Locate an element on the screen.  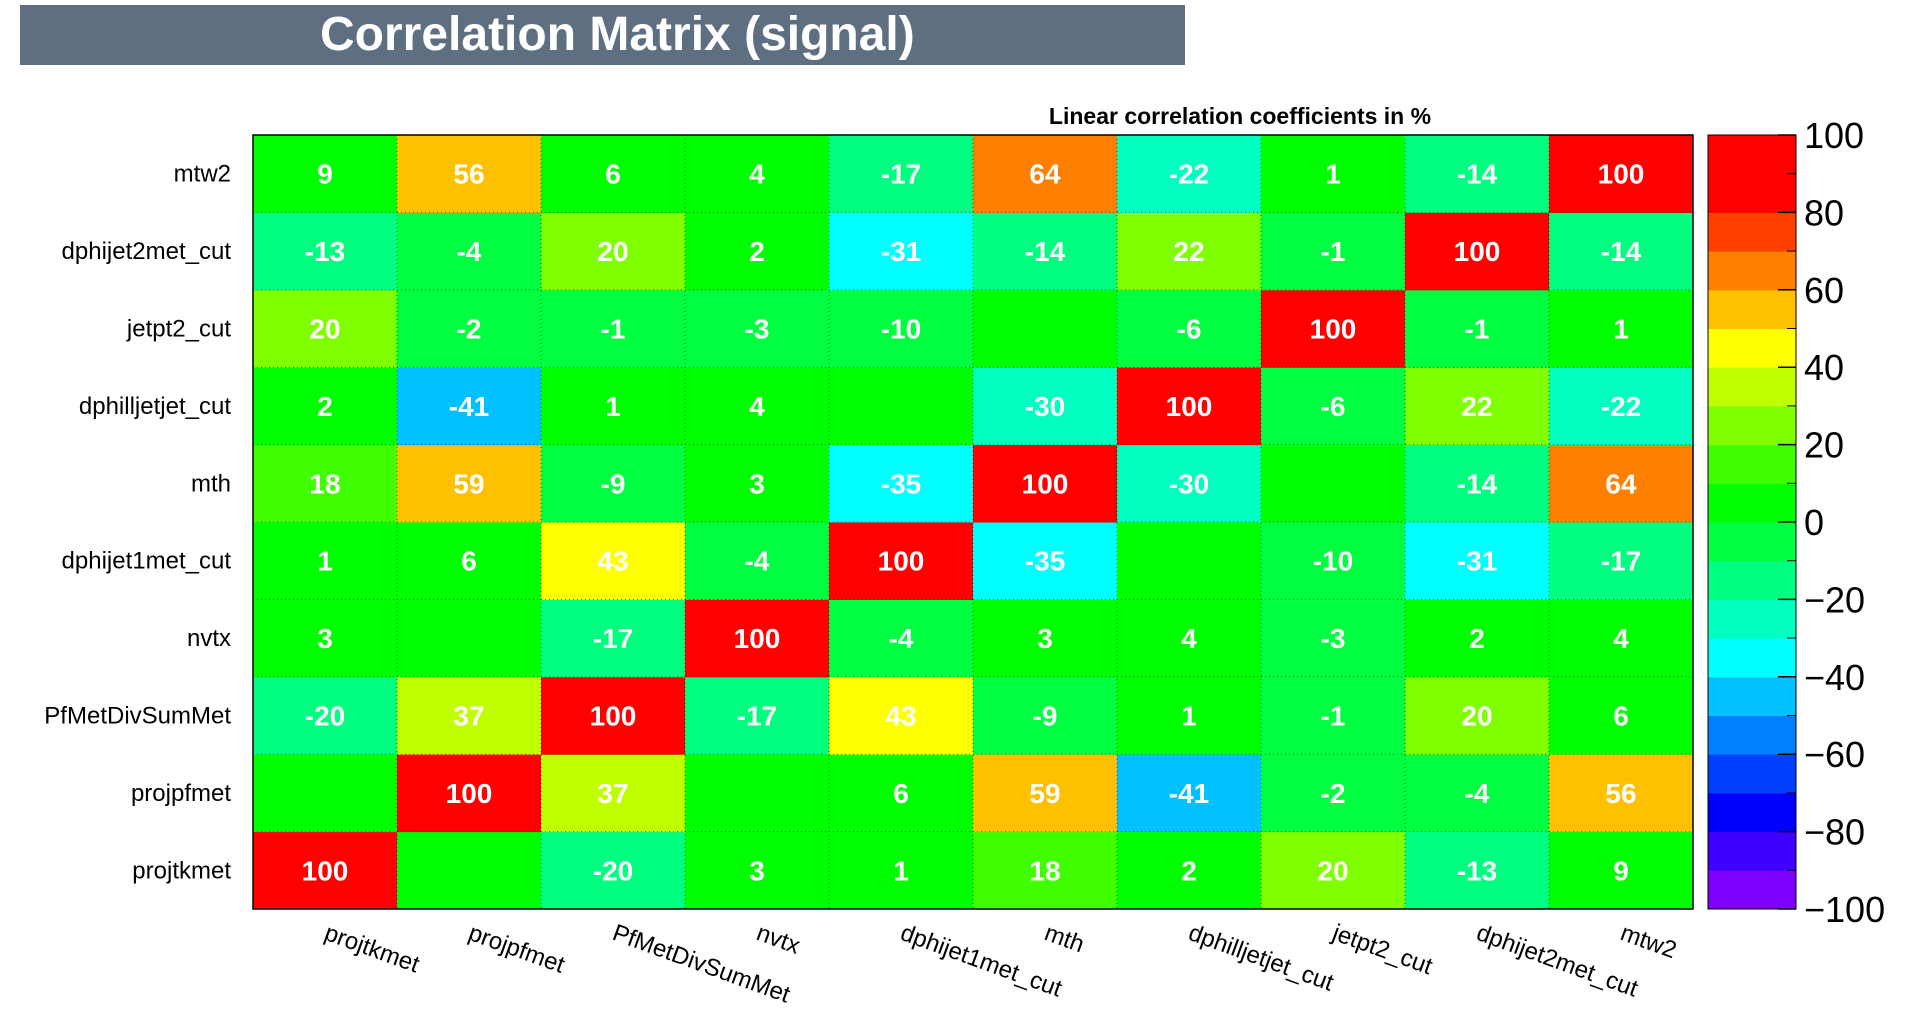
color-scale-bar is located at coordinates (1752, 522).